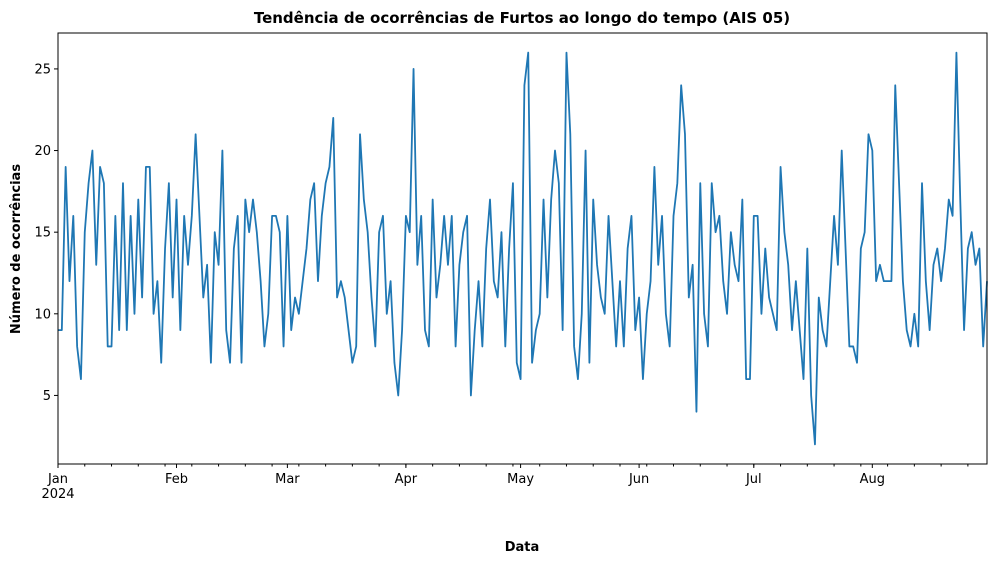 The width and height of the screenshot is (996, 564). What do you see at coordinates (42, 69) in the screenshot?
I see `y-tick-label: 25` at bounding box center [42, 69].